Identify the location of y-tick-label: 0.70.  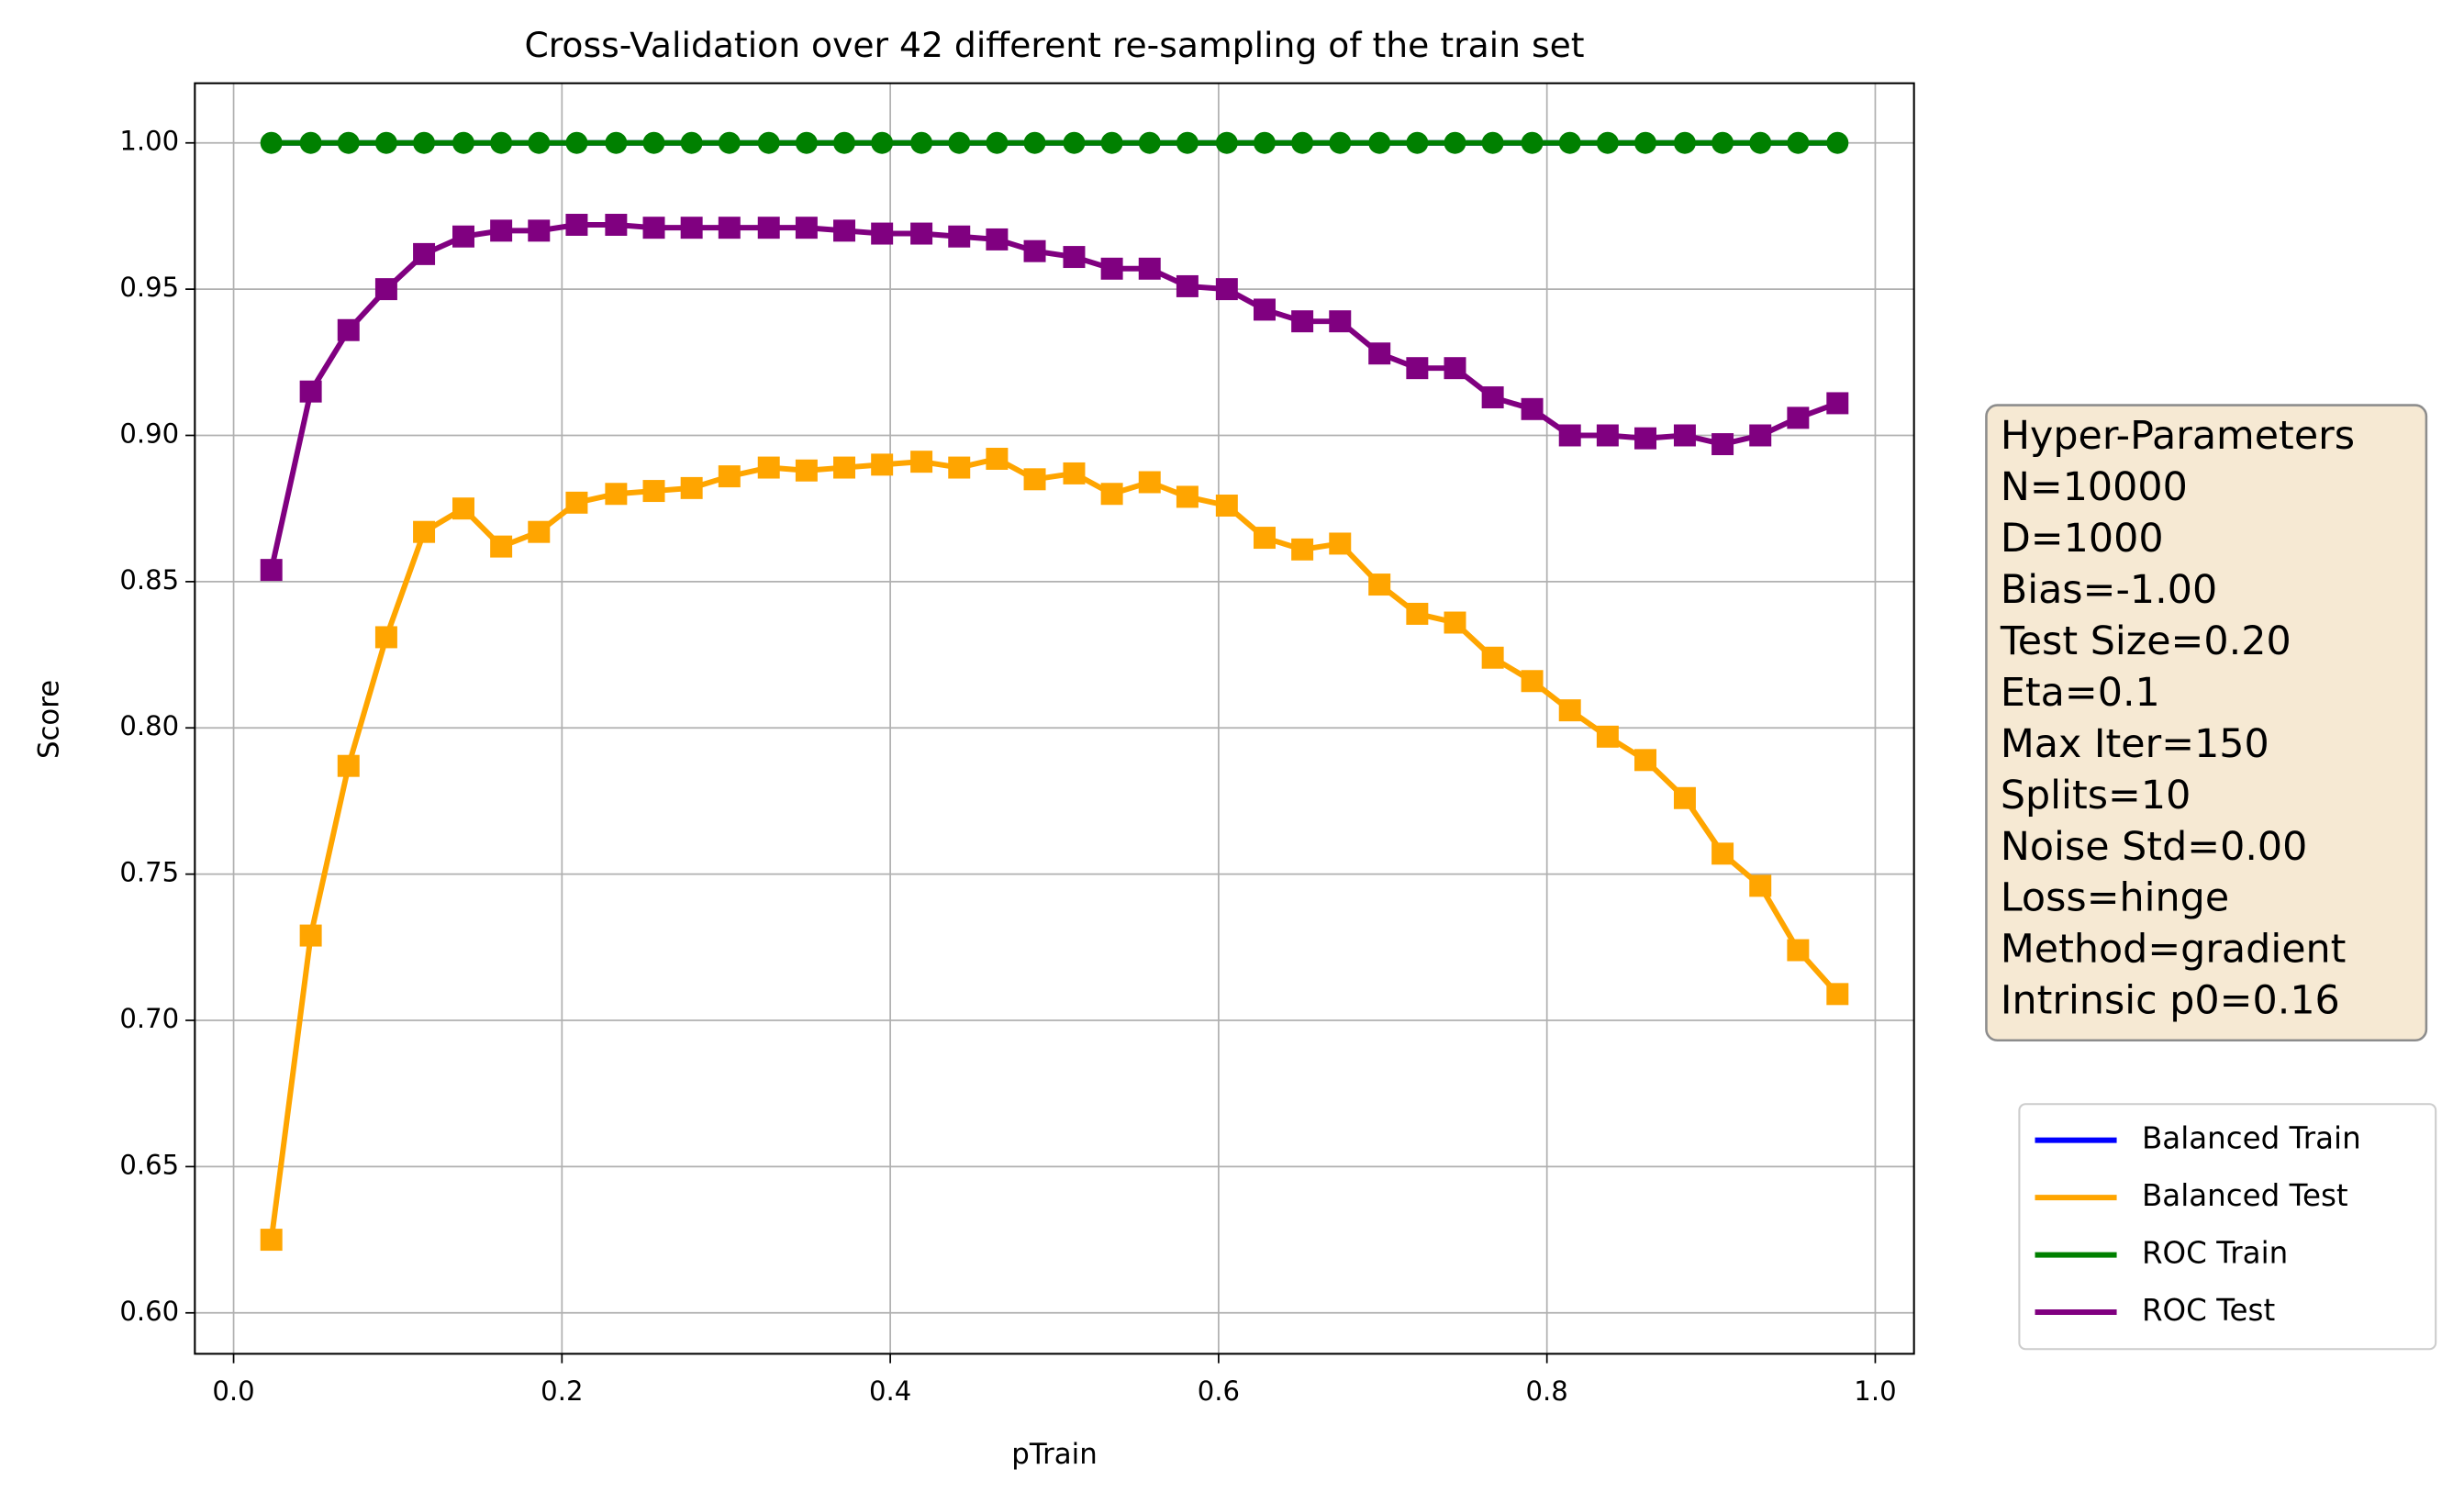
(149, 1018).